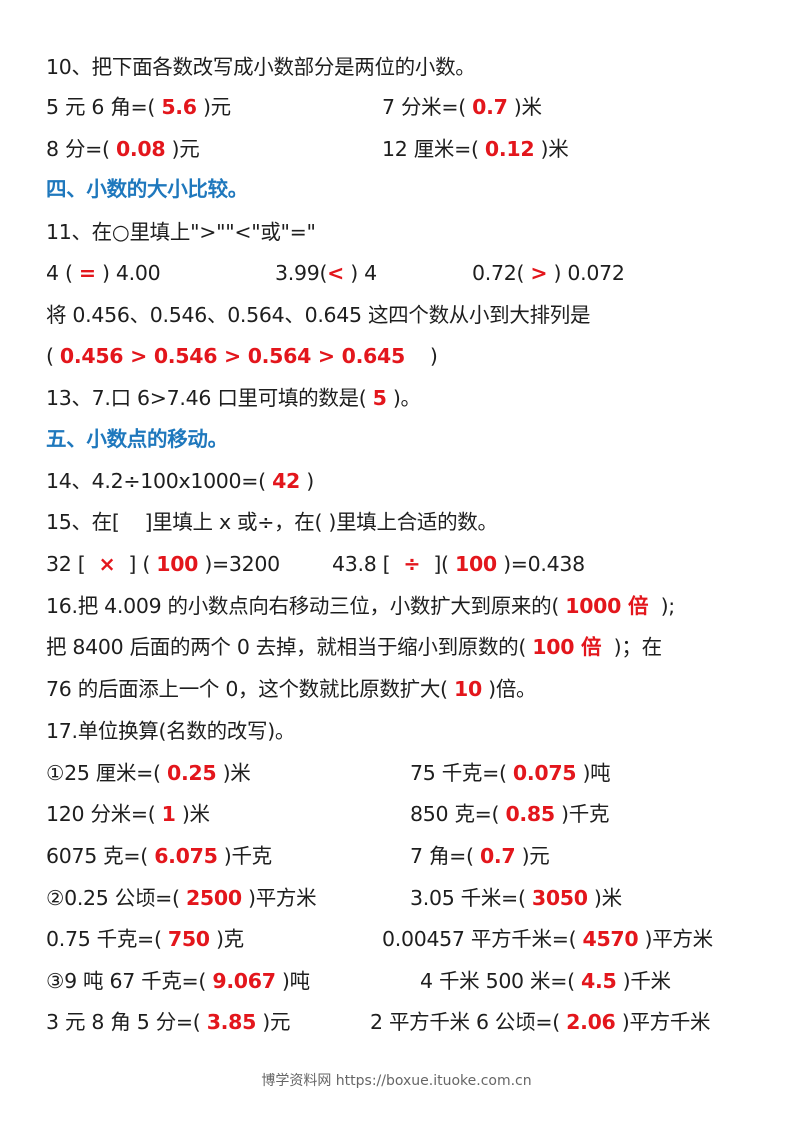 The width and height of the screenshot is (793, 1122). What do you see at coordinates (471, 898) in the screenshot?
I see `question-text: 3.05 千米=(` at bounding box center [471, 898].